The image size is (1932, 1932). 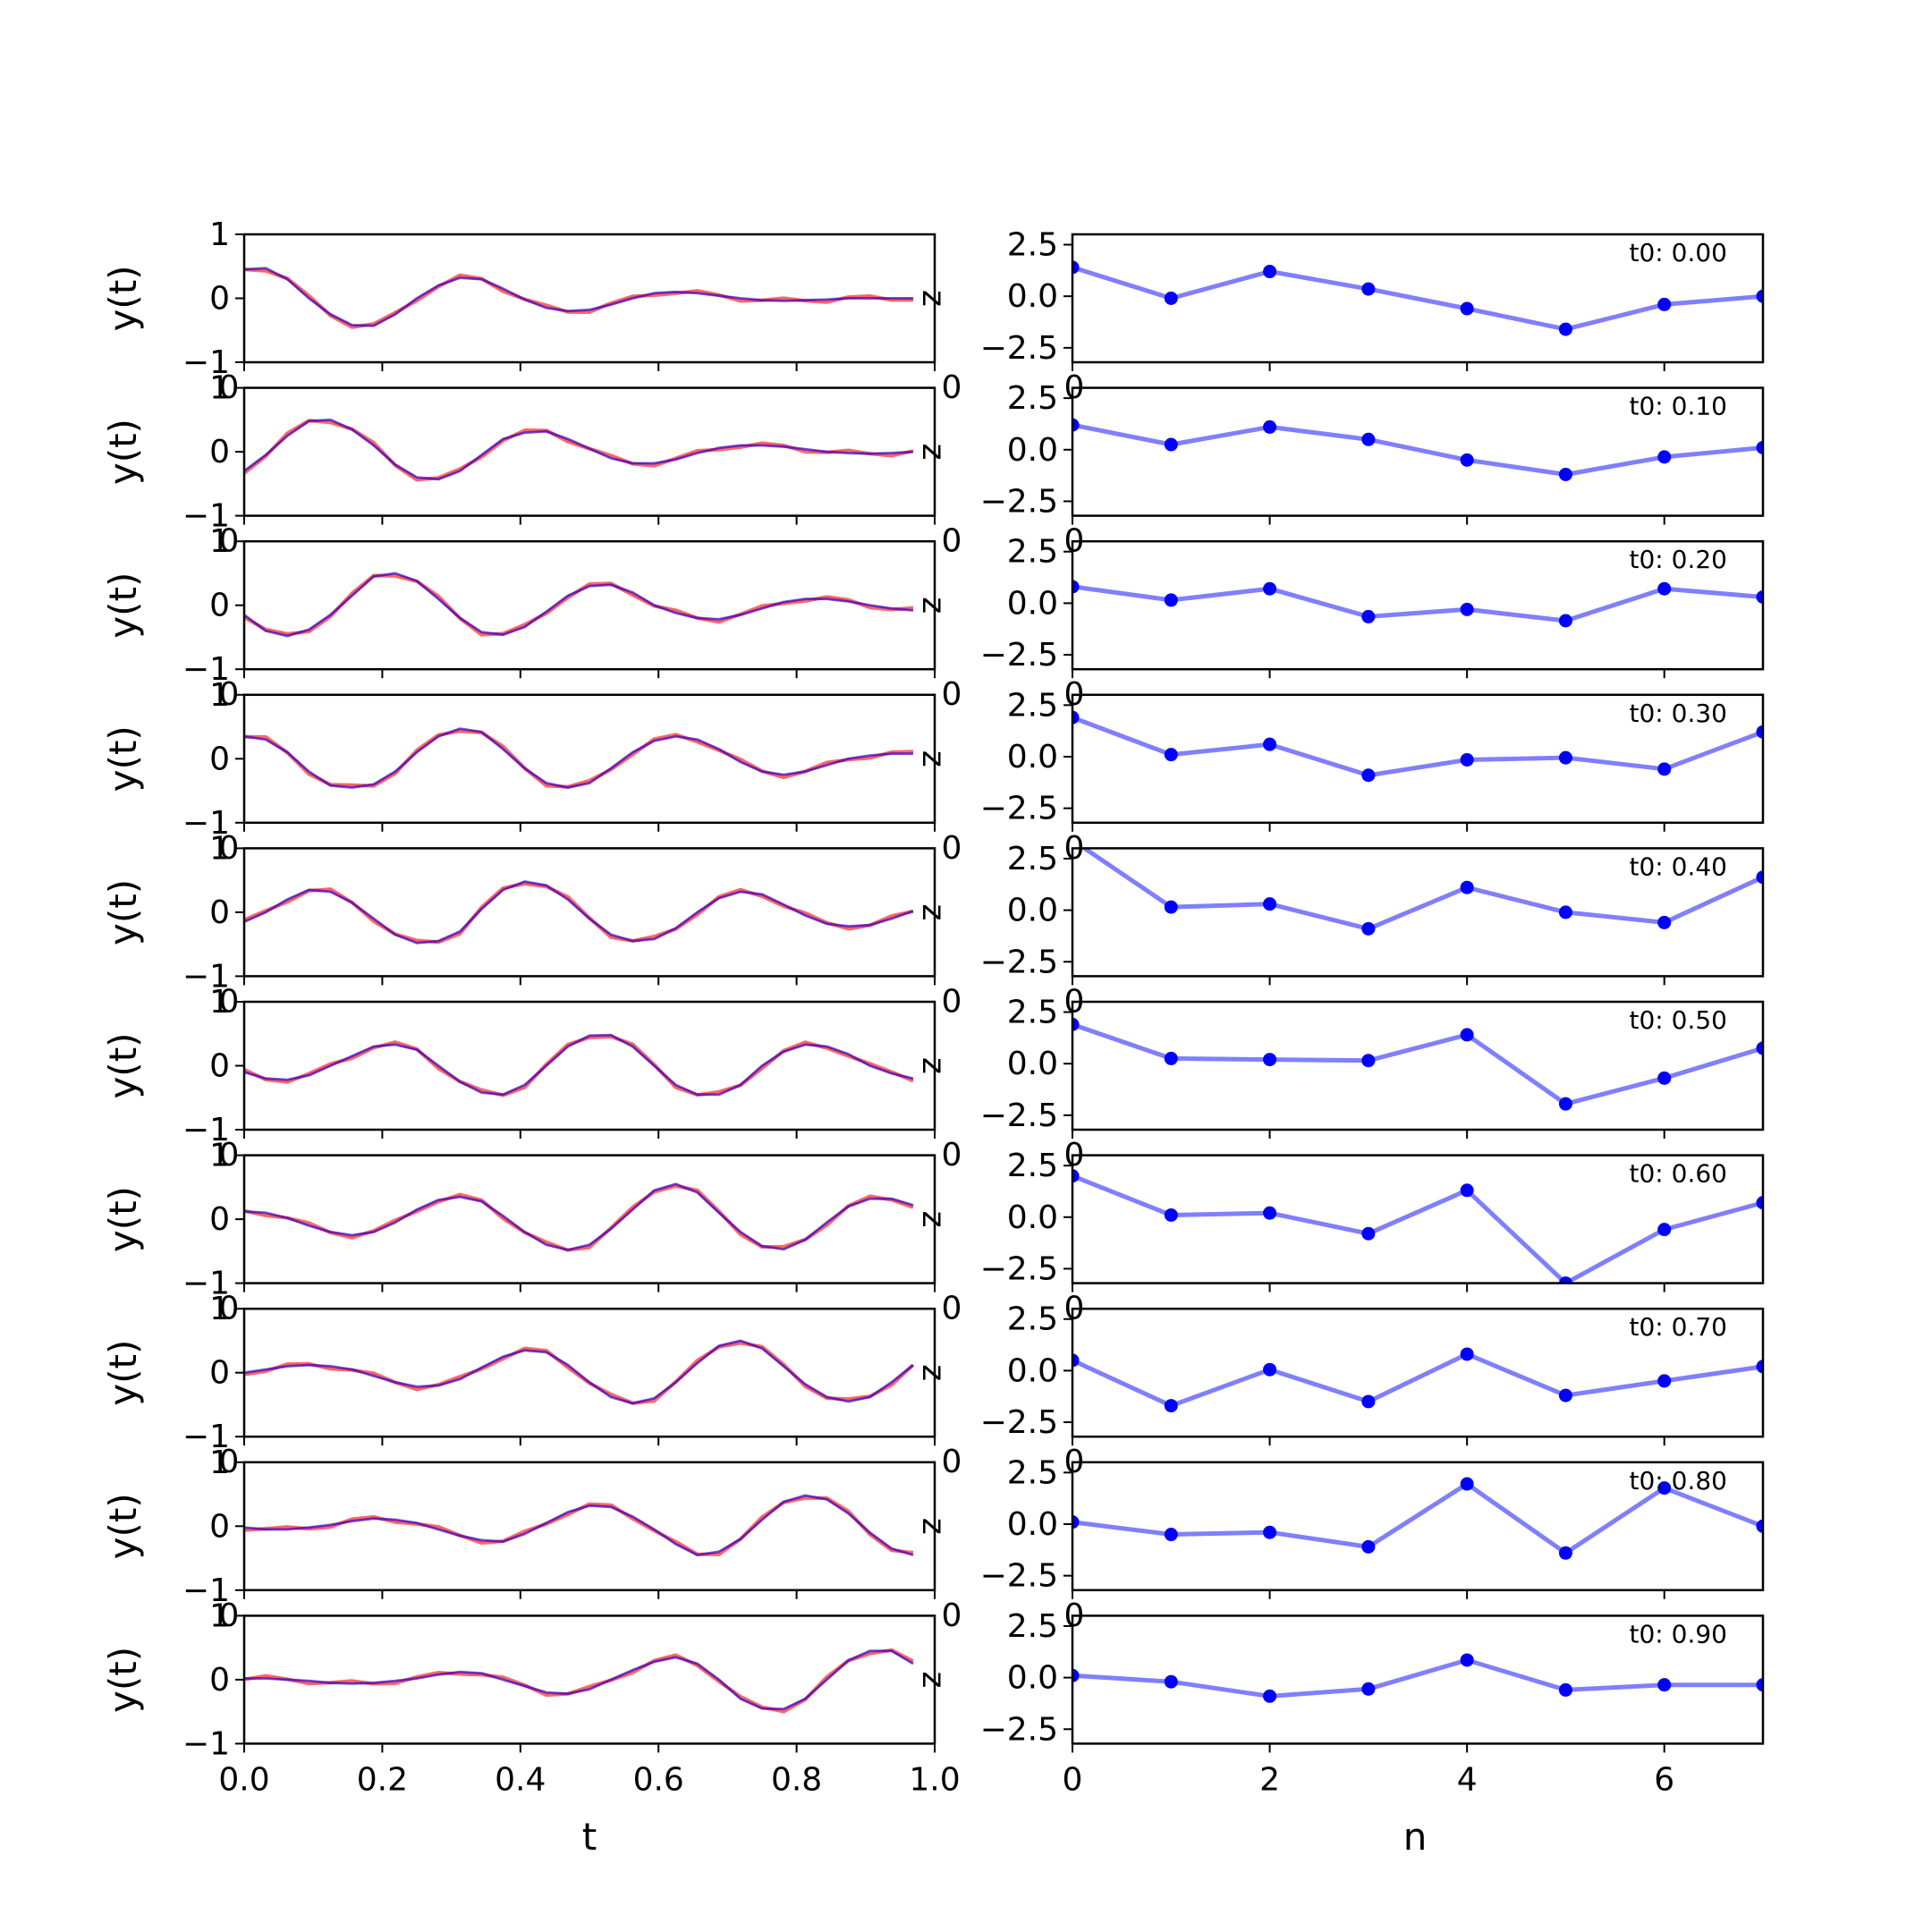 I want to click on signal-panel-9: 10−10.0 0.2 0.4 0.6 0.8 1.0y(t) z, so click(x=531, y=1697).